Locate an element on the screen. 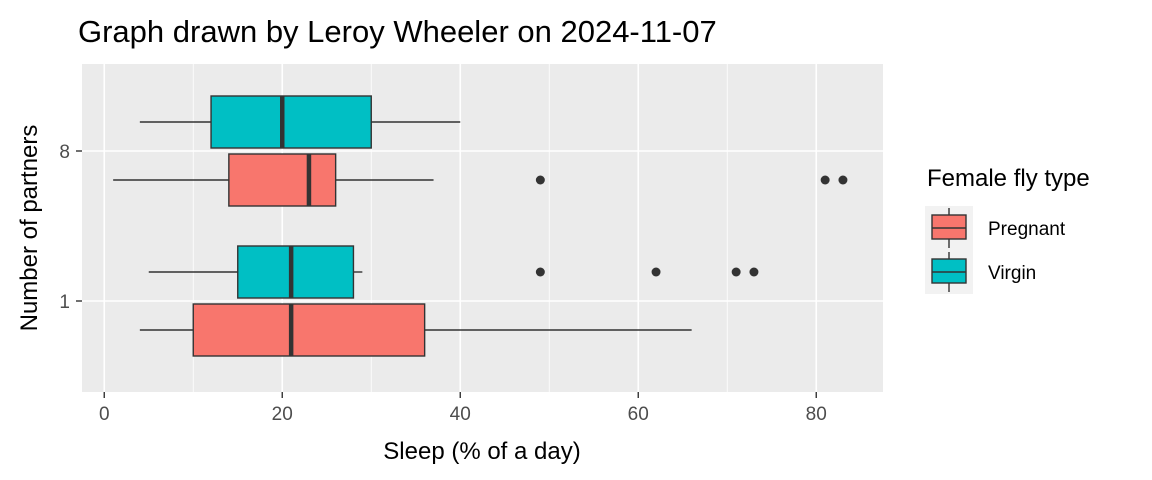 The width and height of the screenshot is (1152, 480). x-tick-label: 40 is located at coordinates (460, 414).